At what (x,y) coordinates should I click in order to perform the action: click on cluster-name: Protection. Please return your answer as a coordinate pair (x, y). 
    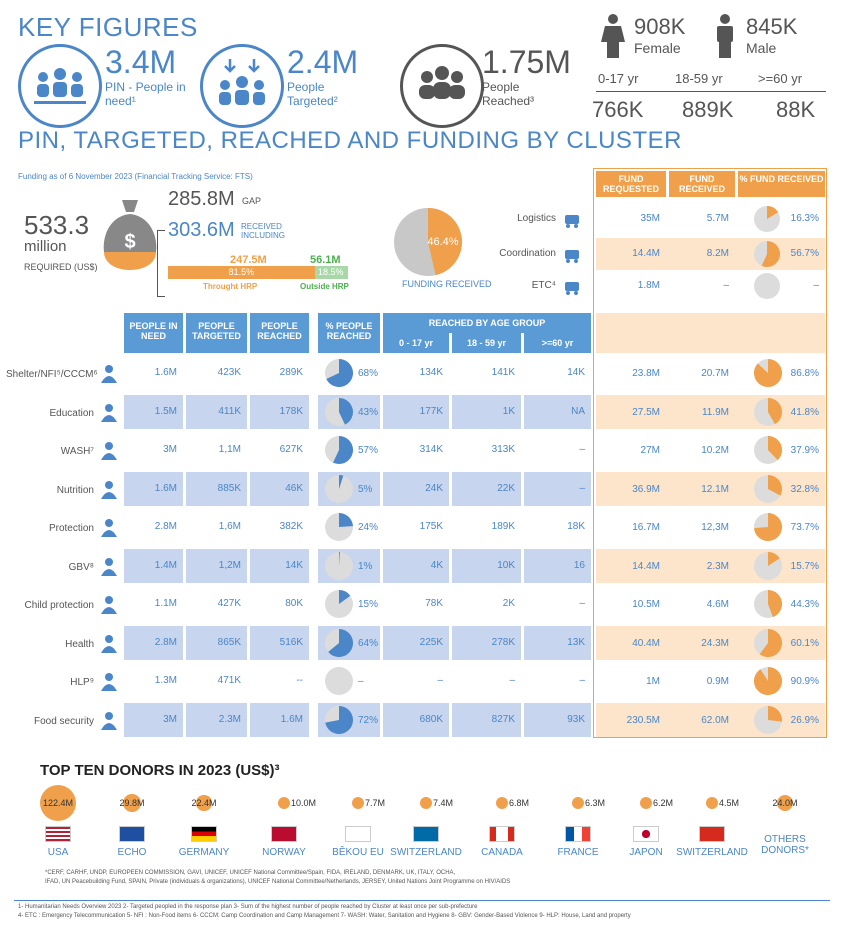
    Looking at the image, I should click on (71, 528).